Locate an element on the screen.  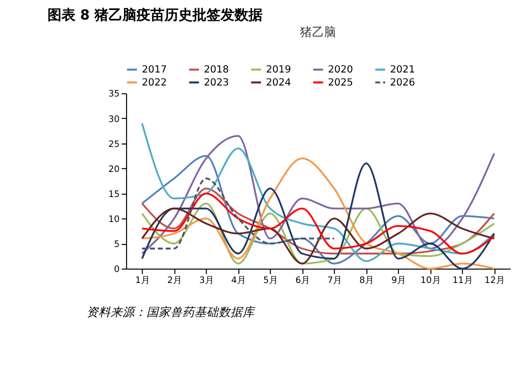
x-tick-label: 8月 is located at coordinates (366, 281).